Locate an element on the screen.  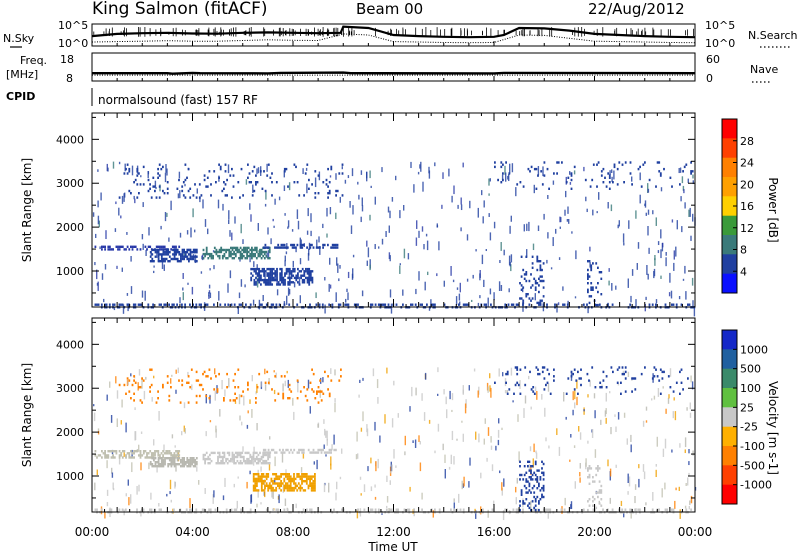
y-tick-label: 2000 is located at coordinates (70, 432).